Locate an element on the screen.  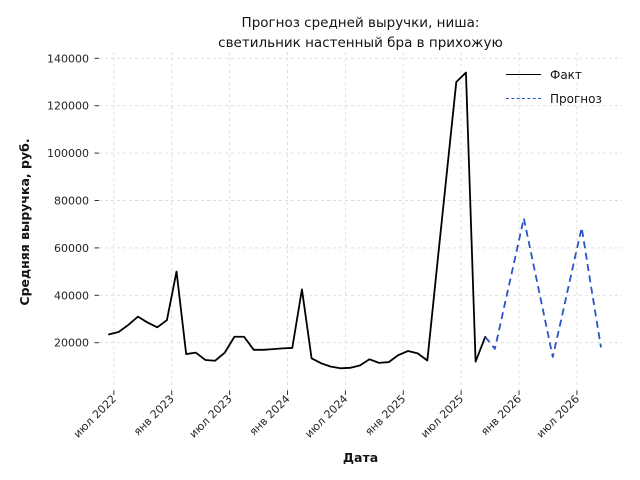
legend: Факт Прогноз is located at coordinates (554, 86).